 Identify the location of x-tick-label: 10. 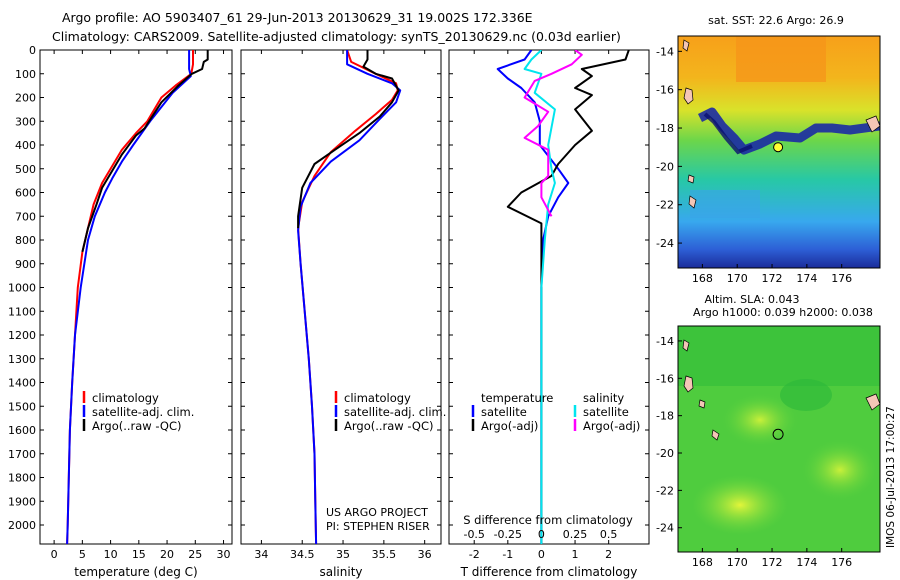
(111, 554).